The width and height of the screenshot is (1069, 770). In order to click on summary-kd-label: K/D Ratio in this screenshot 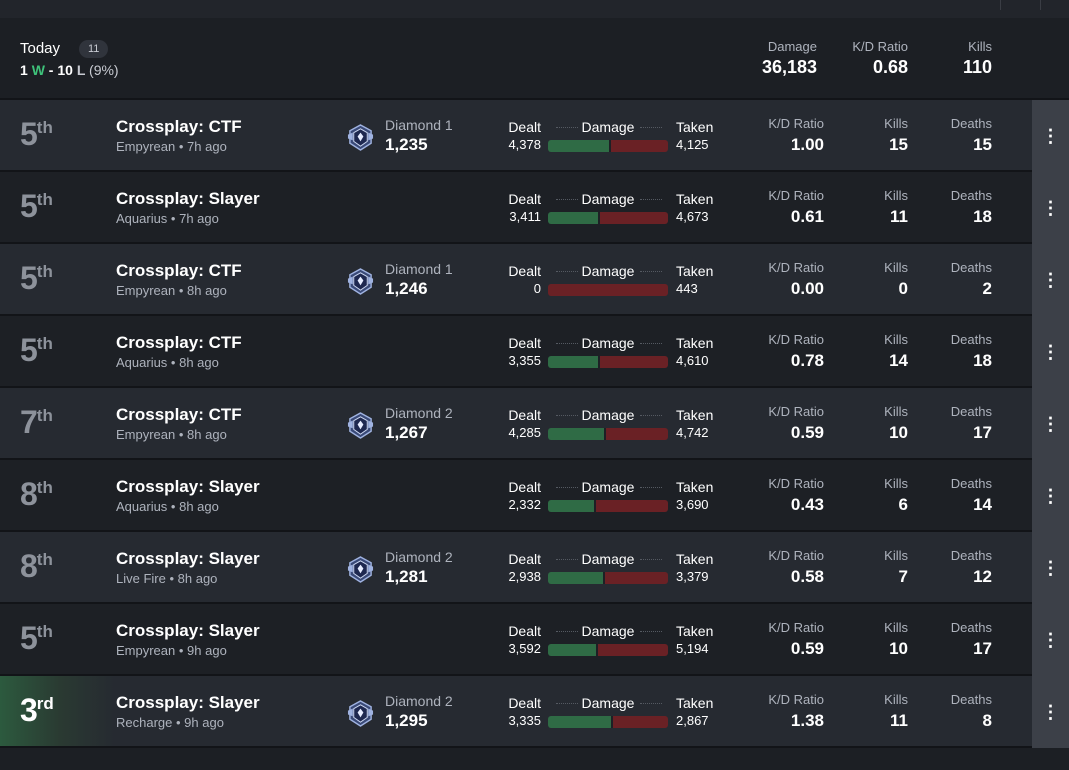, I will do `click(880, 46)`.